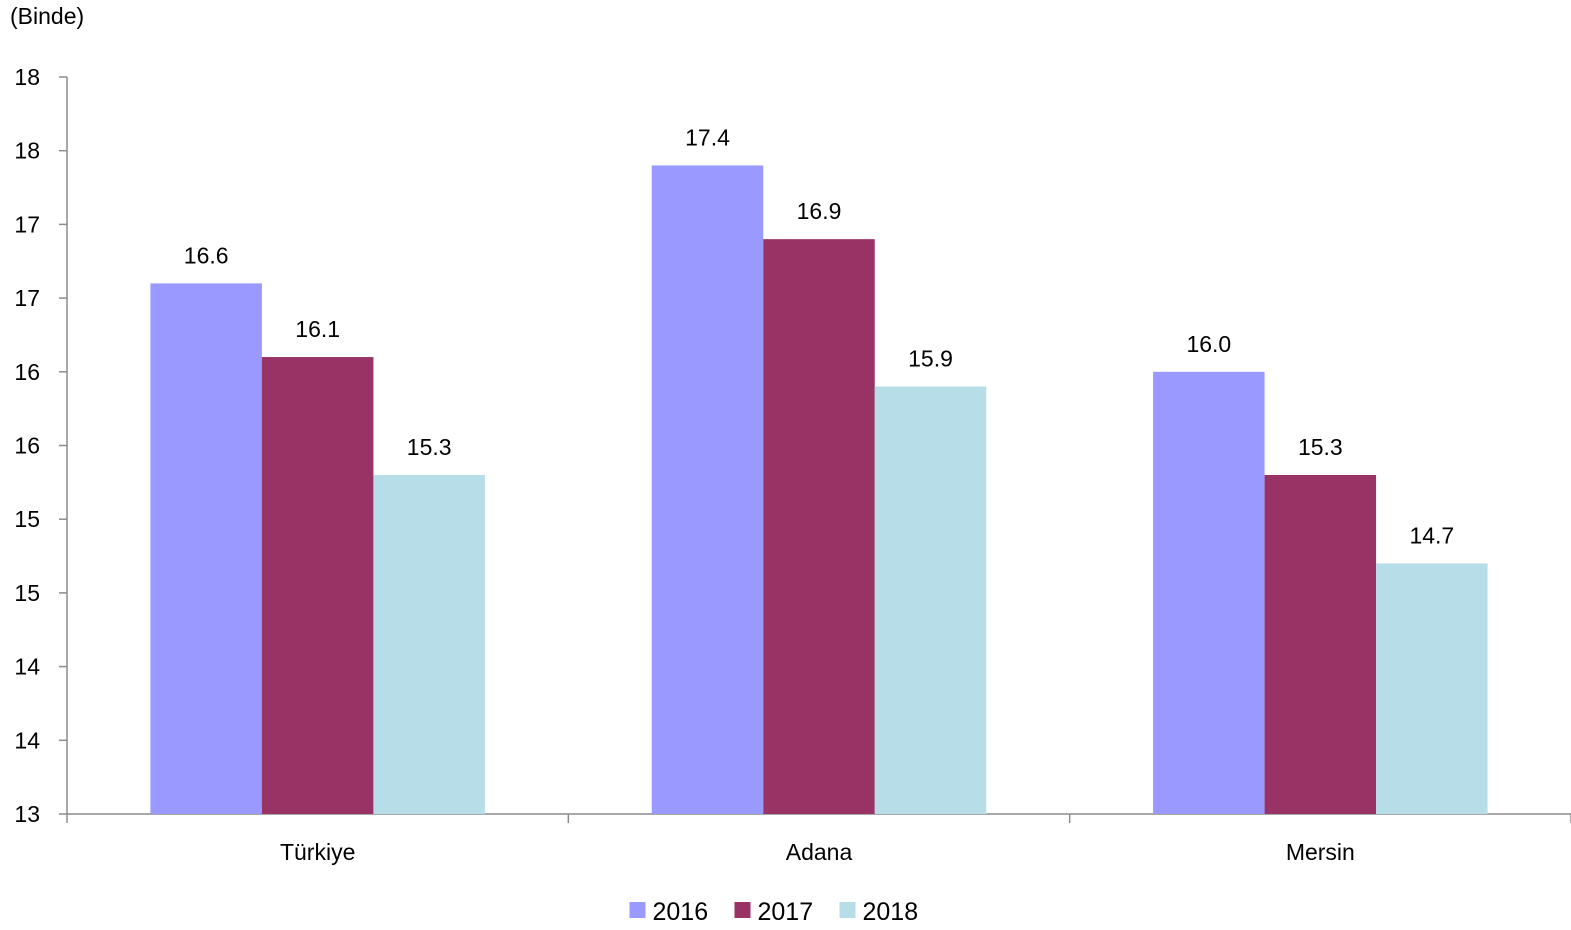 This screenshot has height=930, width=1571. Describe the element at coordinates (27, 814) in the screenshot. I see `y-tick-label: 13` at that location.